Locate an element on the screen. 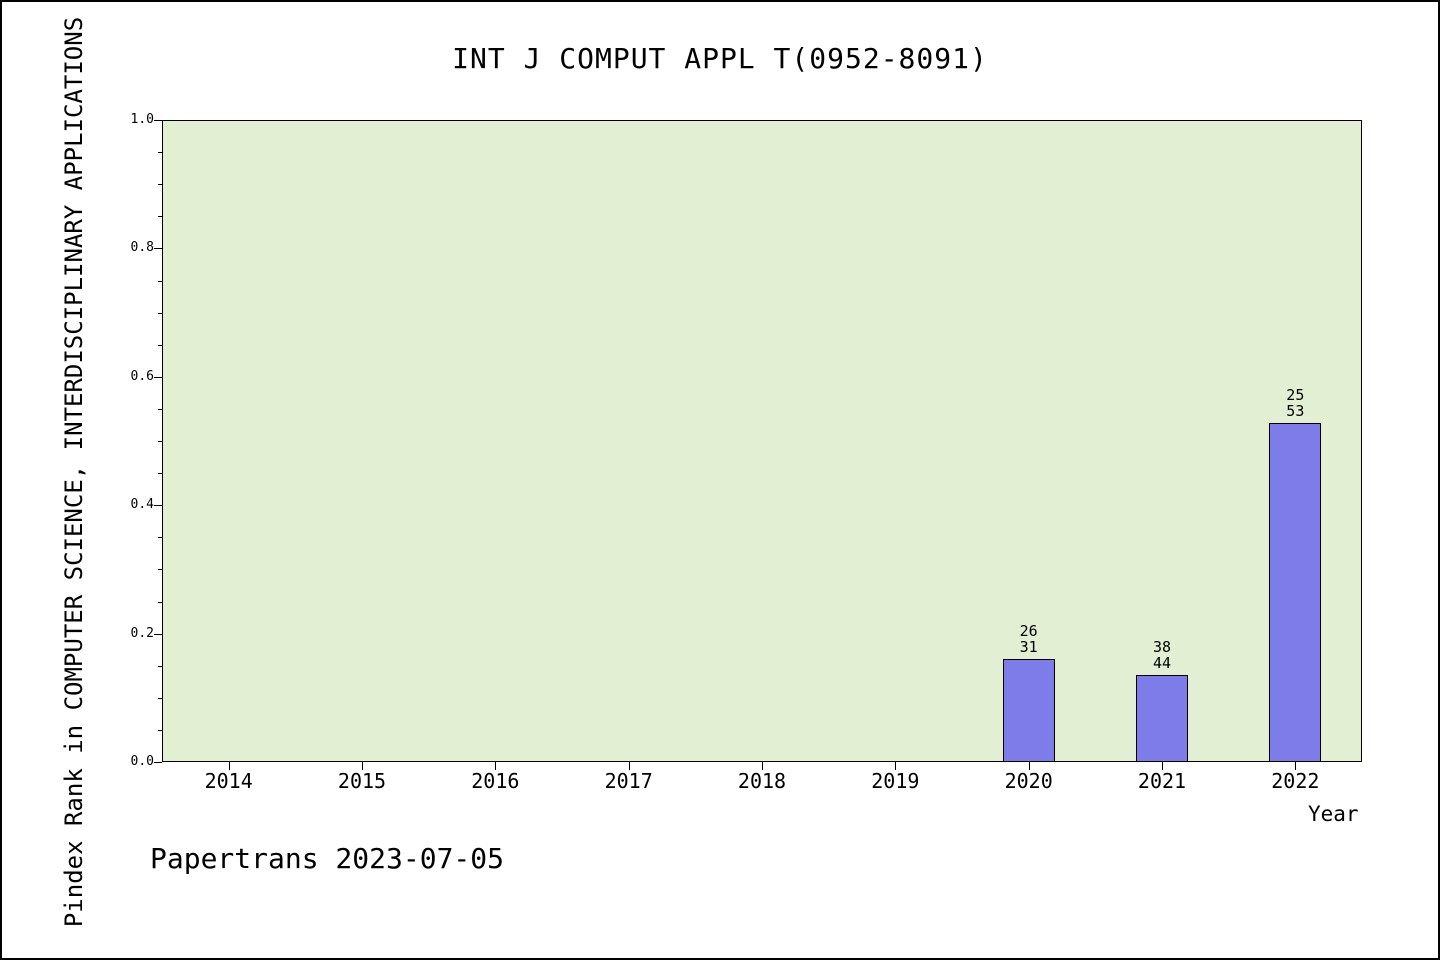  bar-value-line: 38 is located at coordinates (1162, 646).